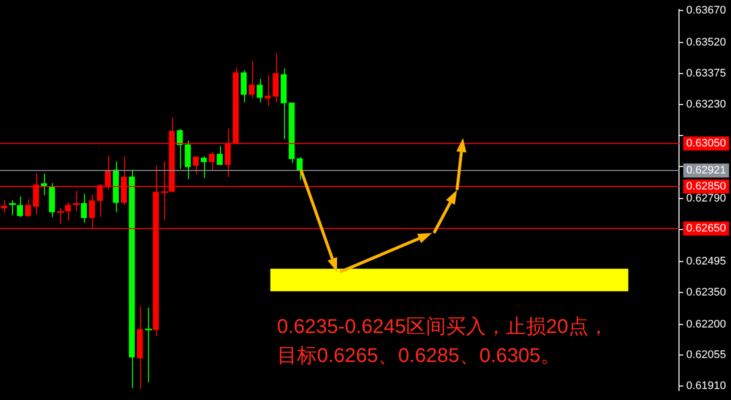 This screenshot has width=731, height=400. I want to click on ref-line-label: 0.62921, so click(706, 170).